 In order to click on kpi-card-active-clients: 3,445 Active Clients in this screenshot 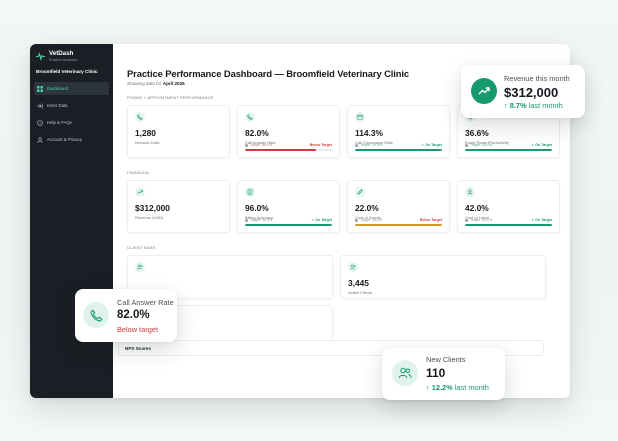, I will do `click(443, 277)`.